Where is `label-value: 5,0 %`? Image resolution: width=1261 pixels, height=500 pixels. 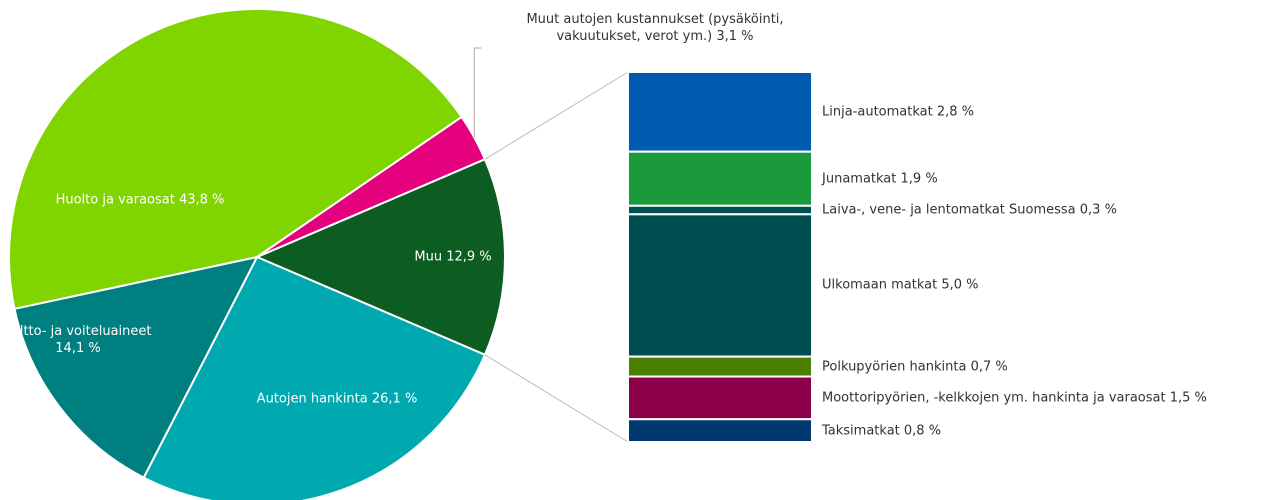 label-value: 5,0 % is located at coordinates (960, 285).